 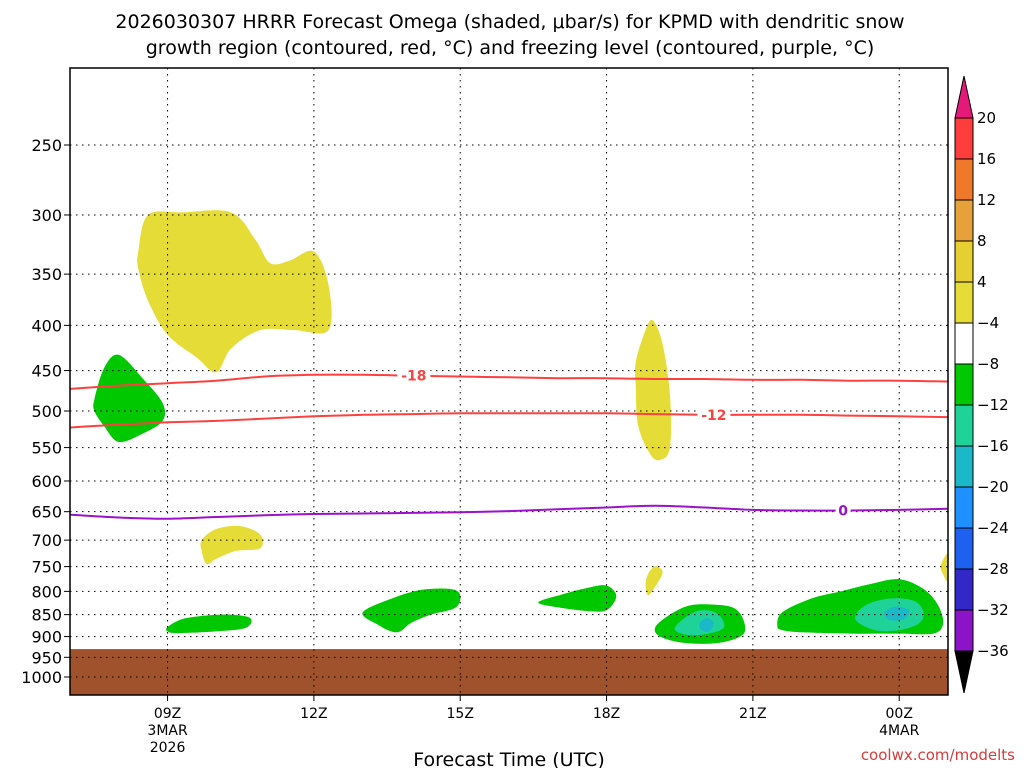 I want to click on credit-text: coolwx.com/modelts, so click(x=938, y=755).